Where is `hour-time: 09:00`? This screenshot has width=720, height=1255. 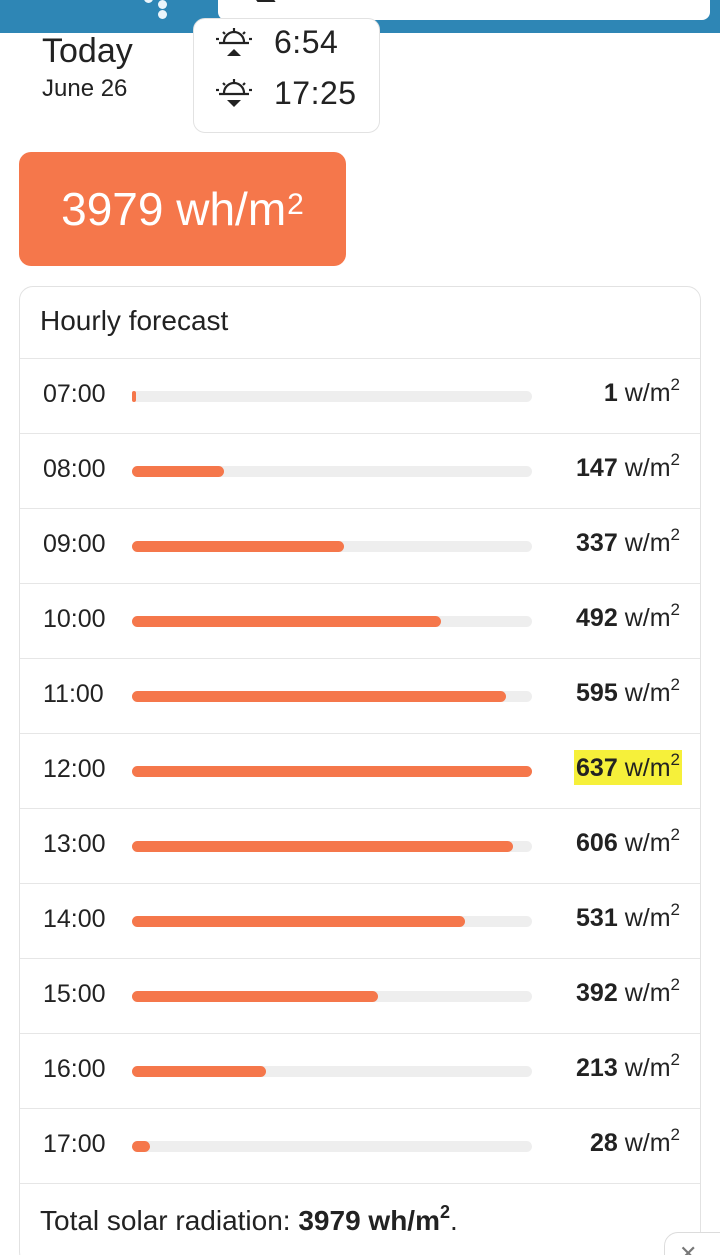 hour-time: 09:00 is located at coordinates (74, 544).